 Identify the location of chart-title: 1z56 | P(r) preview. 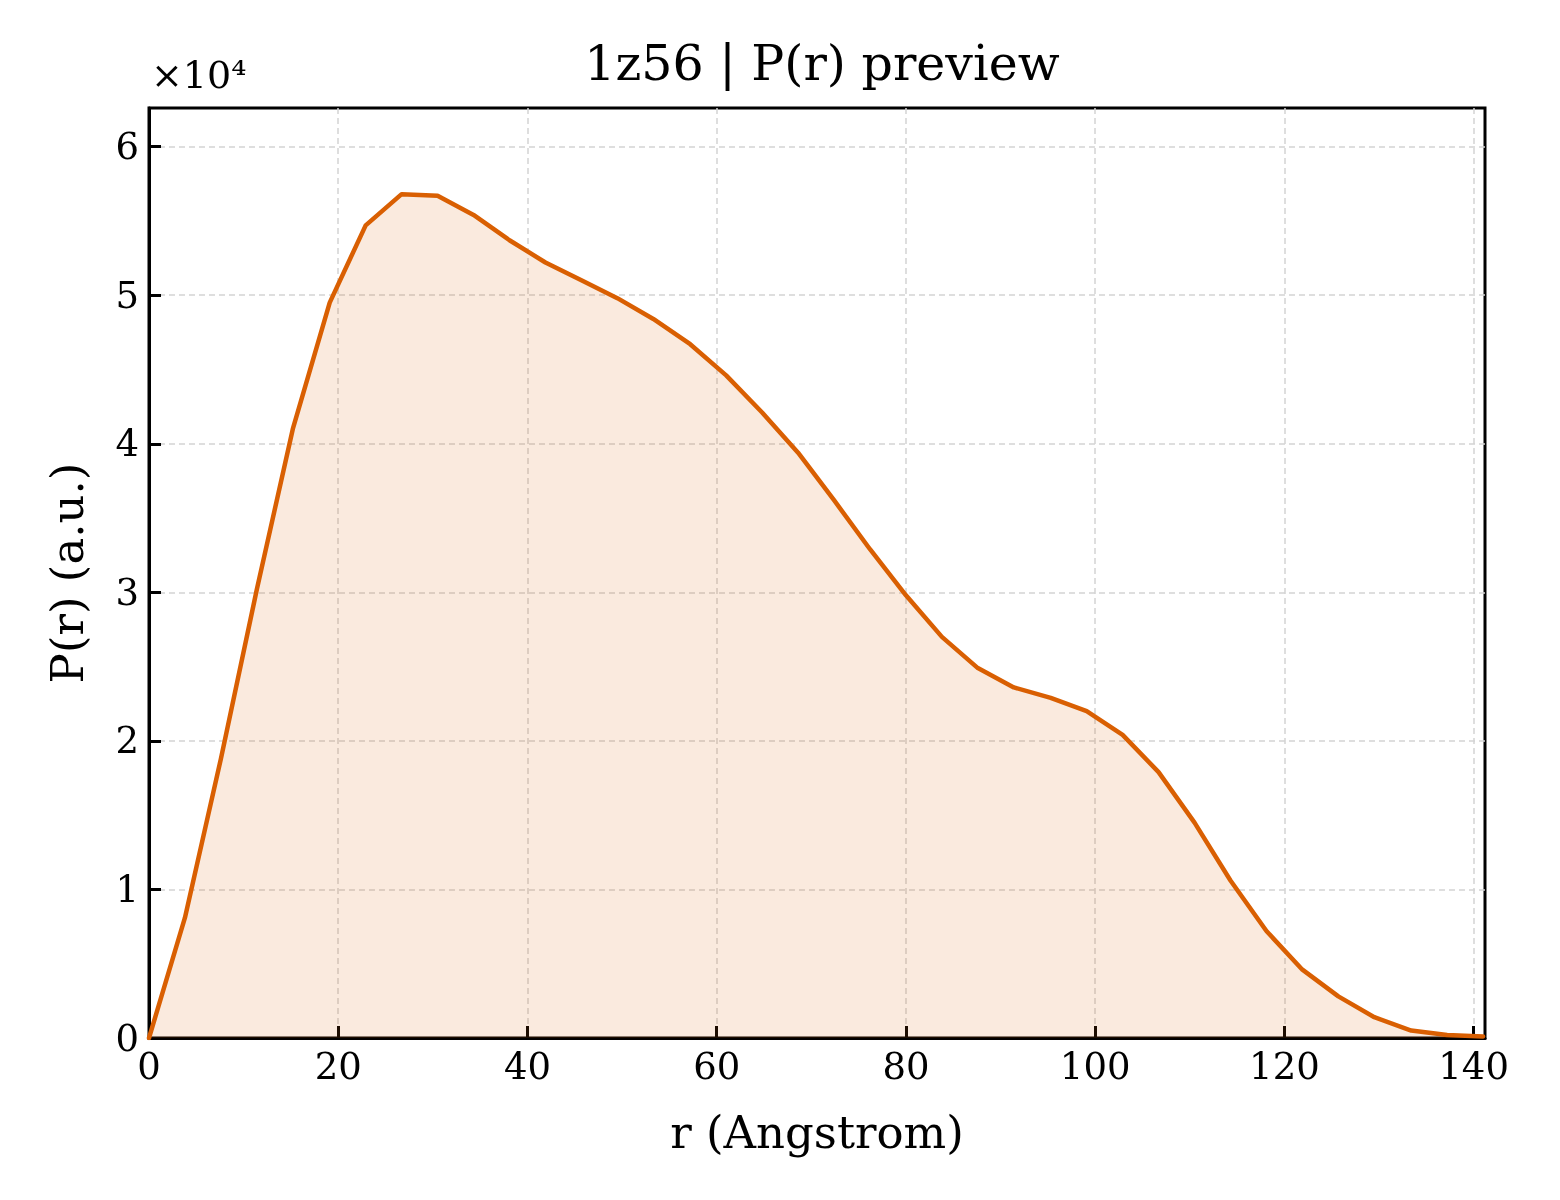
(822, 63).